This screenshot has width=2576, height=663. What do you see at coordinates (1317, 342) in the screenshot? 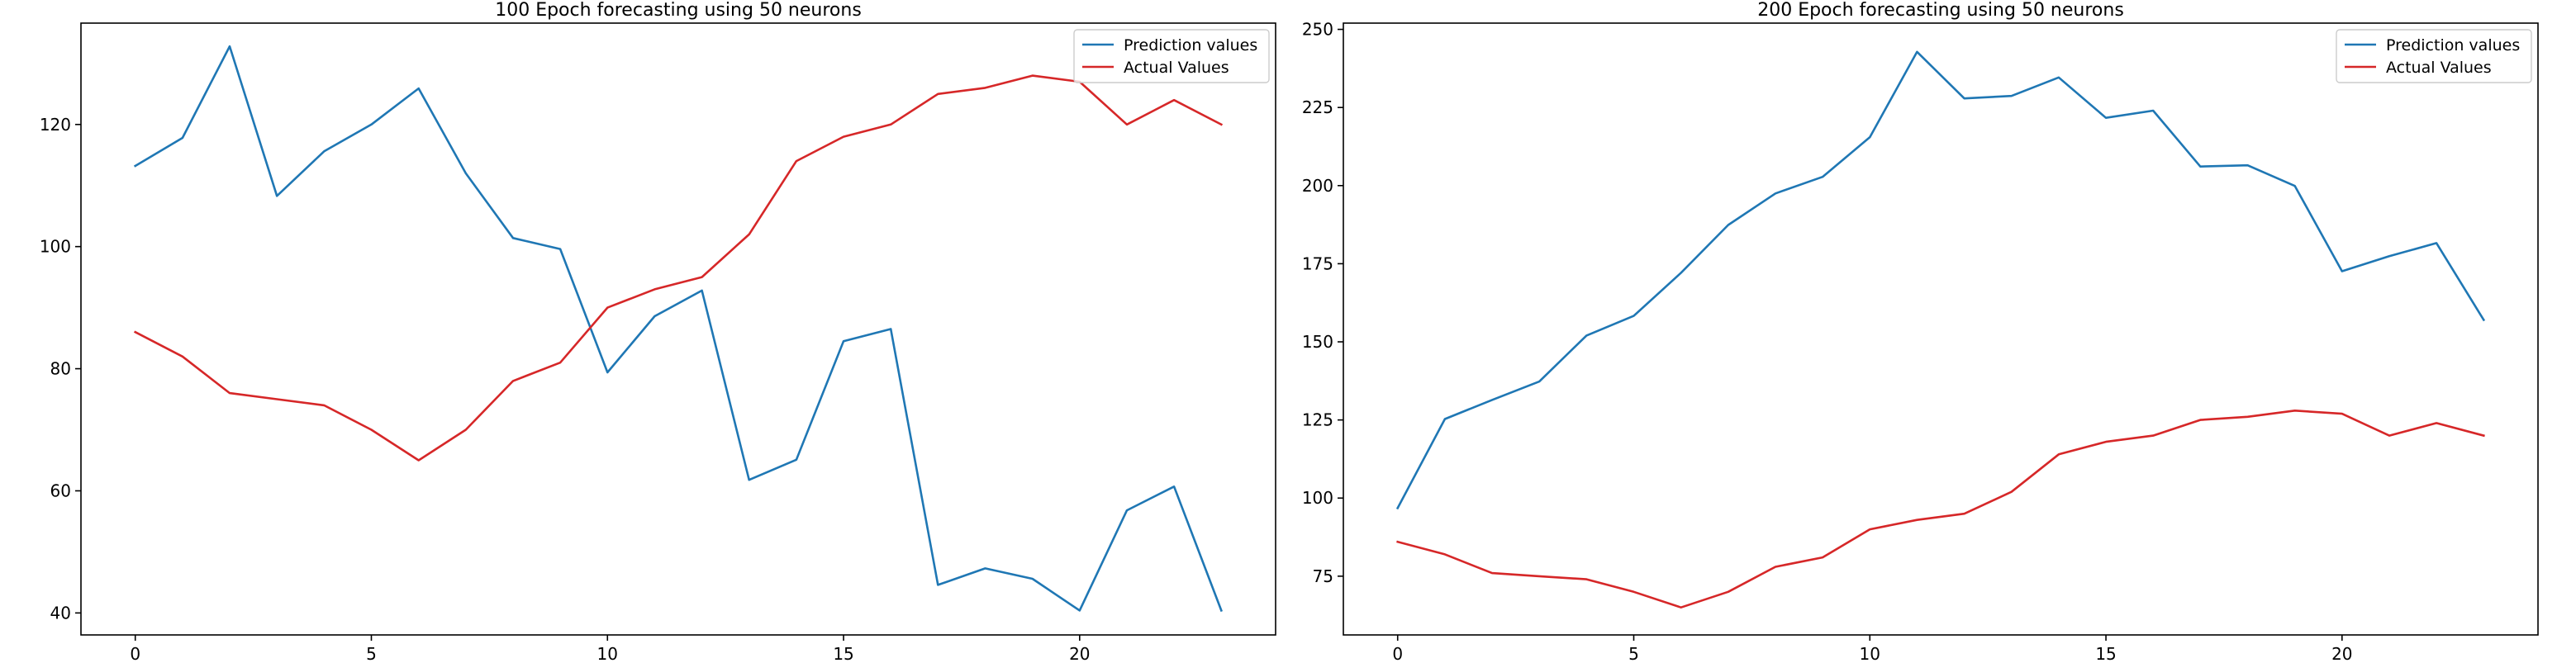
I see `y-tick-label: 150` at bounding box center [1317, 342].